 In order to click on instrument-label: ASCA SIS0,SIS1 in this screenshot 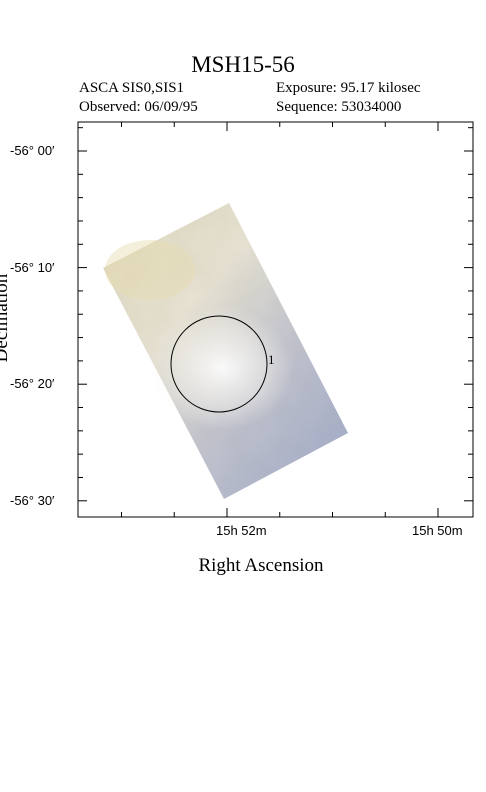, I will do `click(132, 88)`.